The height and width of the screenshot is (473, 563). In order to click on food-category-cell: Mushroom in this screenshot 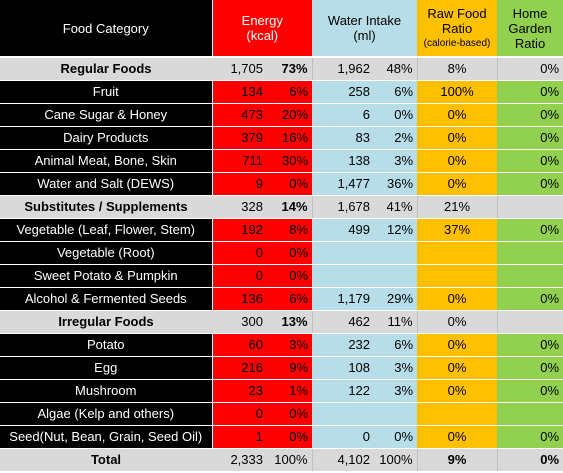, I will do `click(106, 391)`.